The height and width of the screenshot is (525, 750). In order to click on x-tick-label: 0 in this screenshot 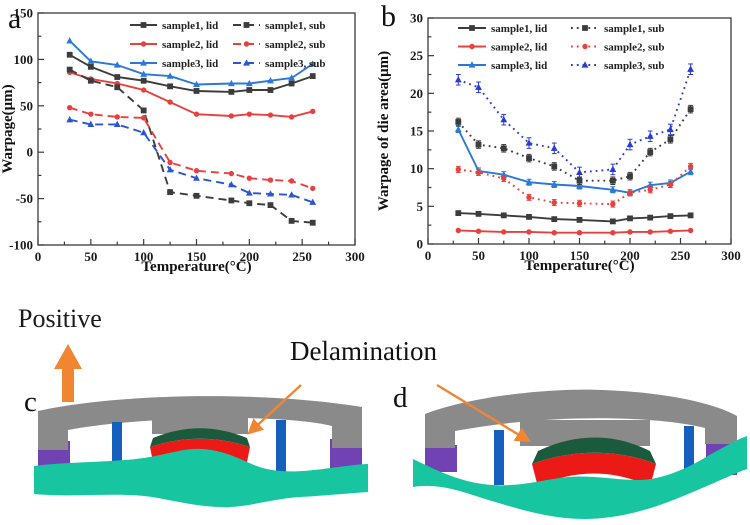, I will do `click(428, 255)`.